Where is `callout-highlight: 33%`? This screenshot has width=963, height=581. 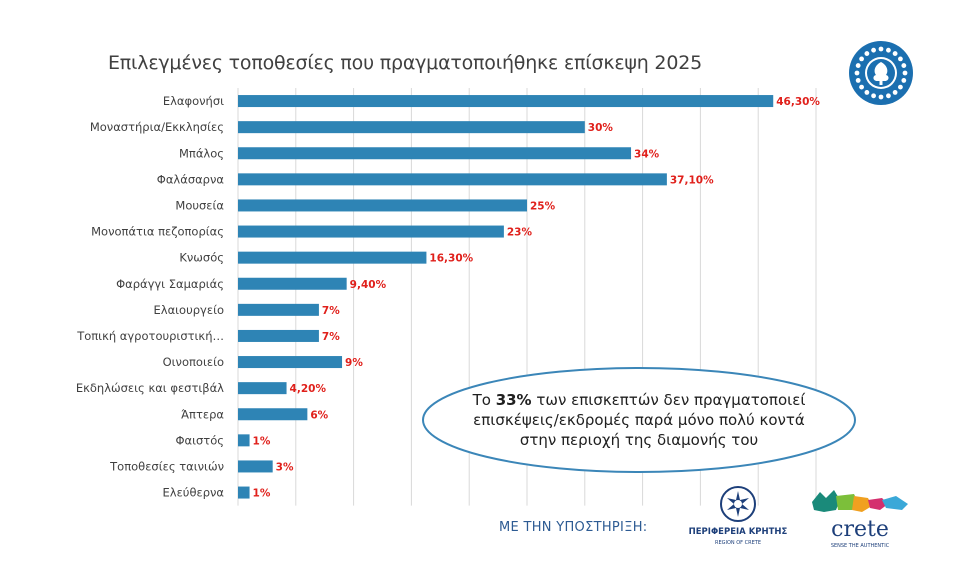
callout-highlight: 33% is located at coordinates (513, 400).